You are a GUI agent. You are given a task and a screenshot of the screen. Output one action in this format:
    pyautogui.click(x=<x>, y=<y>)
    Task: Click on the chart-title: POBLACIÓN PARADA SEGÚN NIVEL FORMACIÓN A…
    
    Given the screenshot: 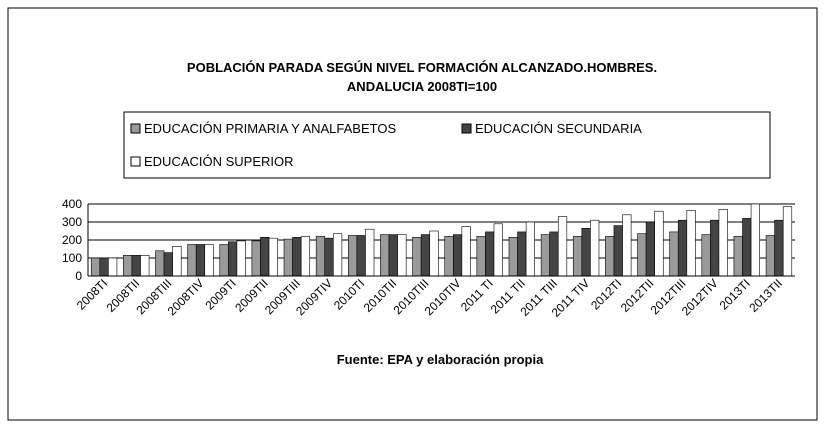 What is the action you would take?
    pyautogui.click(x=422, y=67)
    